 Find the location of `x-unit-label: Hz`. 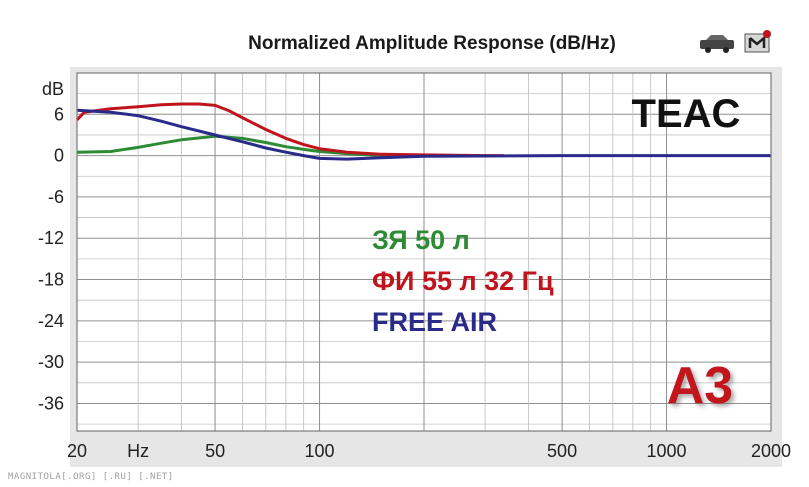

x-unit-label: Hz is located at coordinates (138, 451).